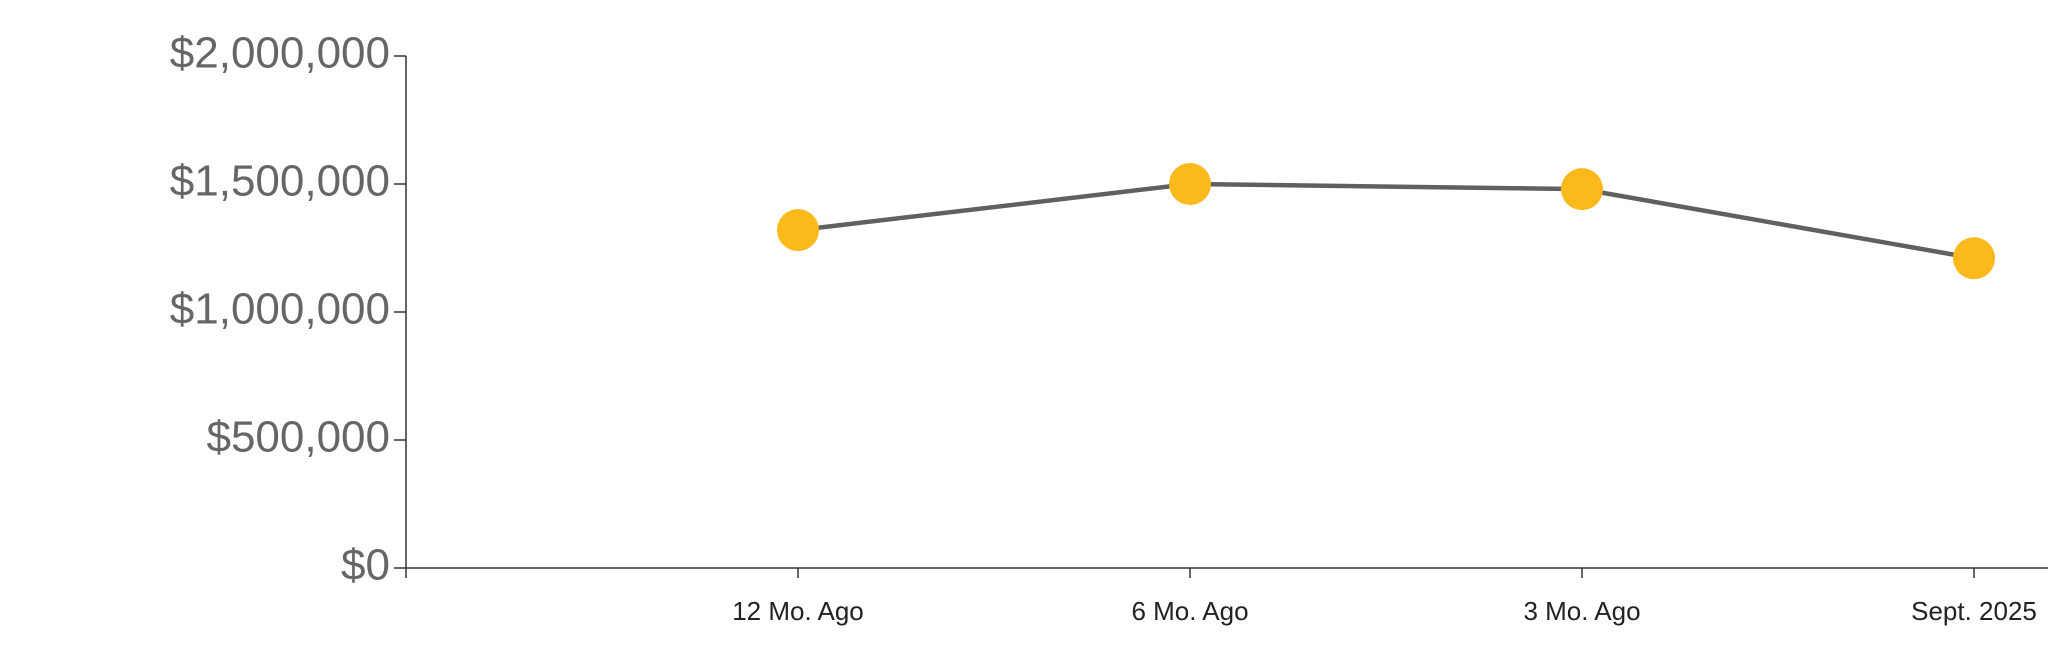 Image resolution: width=2048 pixels, height=663 pixels. What do you see at coordinates (1974, 611) in the screenshot?
I see `x-tick-label: Sept. 2025` at bounding box center [1974, 611].